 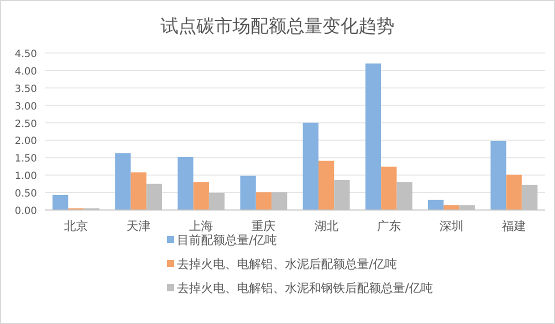 What do you see at coordinates (25, 211) in the screenshot?
I see `y-tick-label: 0.00` at bounding box center [25, 211].